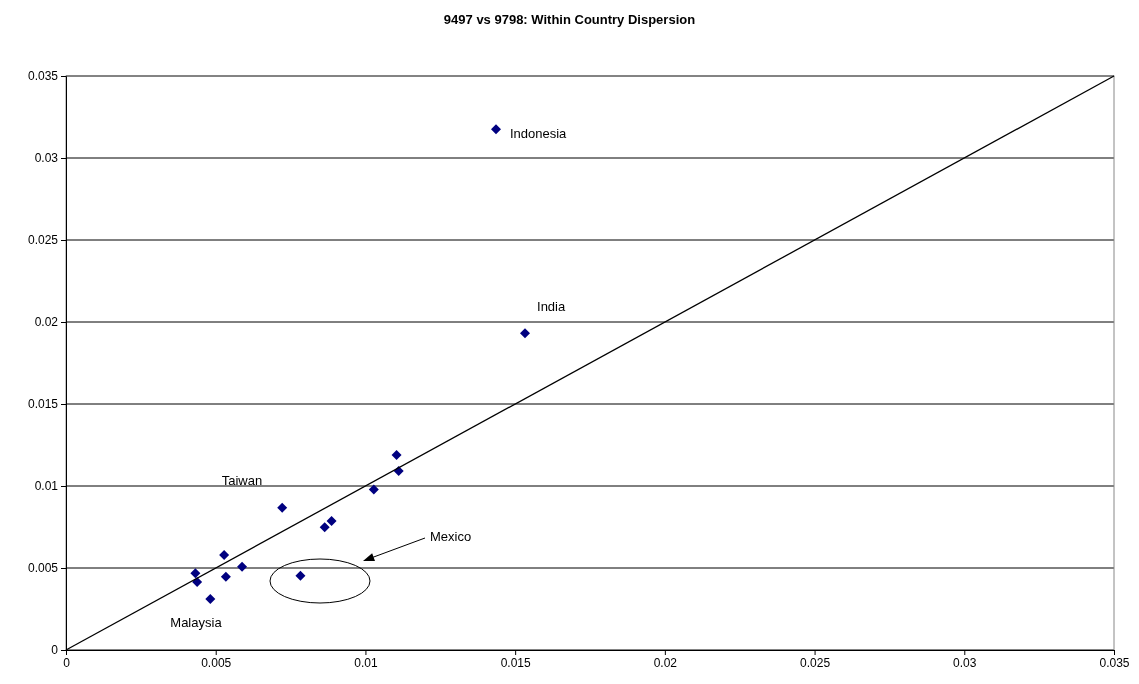 This screenshot has height=684, width=1139. What do you see at coordinates (665, 662) in the screenshot?
I see `x-tick-label: 0.02` at bounding box center [665, 662].